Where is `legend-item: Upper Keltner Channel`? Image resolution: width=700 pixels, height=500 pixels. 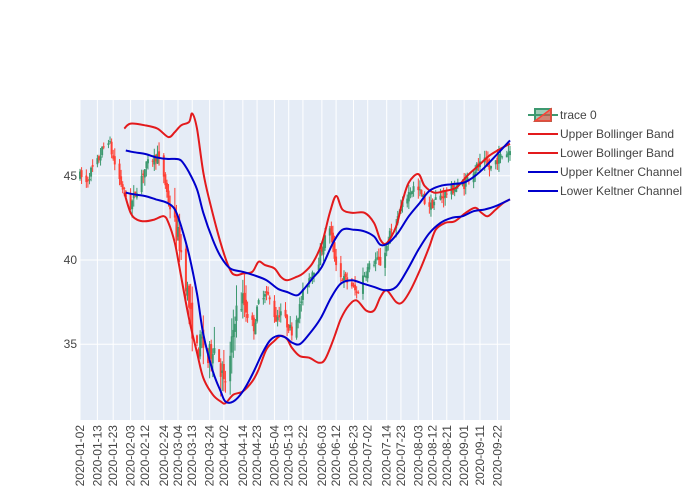
legend-item: Upper Keltner Channel is located at coordinates (605, 172).